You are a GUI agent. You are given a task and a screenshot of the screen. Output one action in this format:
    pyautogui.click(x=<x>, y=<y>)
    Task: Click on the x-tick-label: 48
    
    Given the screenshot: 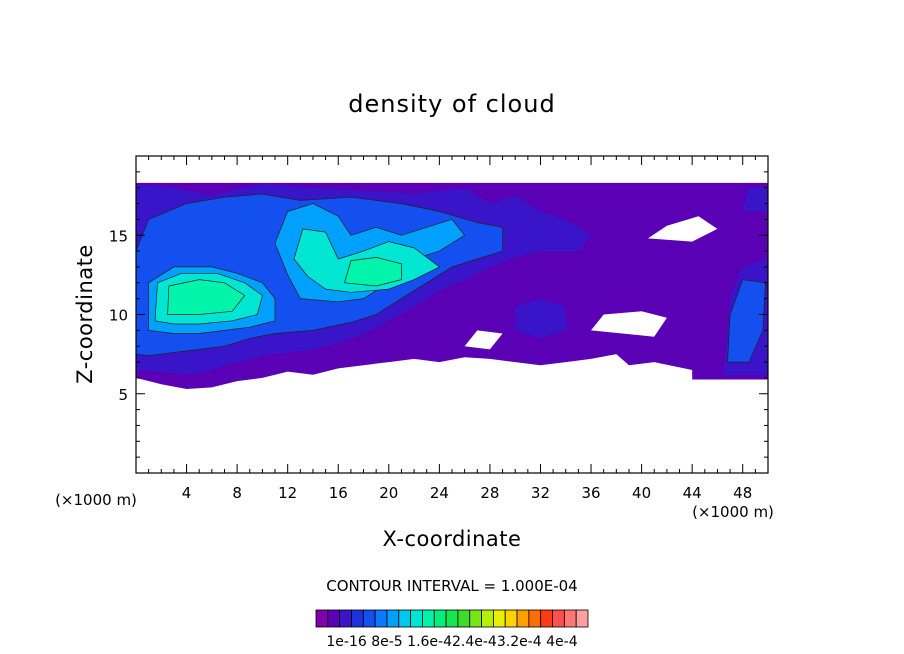 What is the action you would take?
    pyautogui.click(x=742, y=493)
    